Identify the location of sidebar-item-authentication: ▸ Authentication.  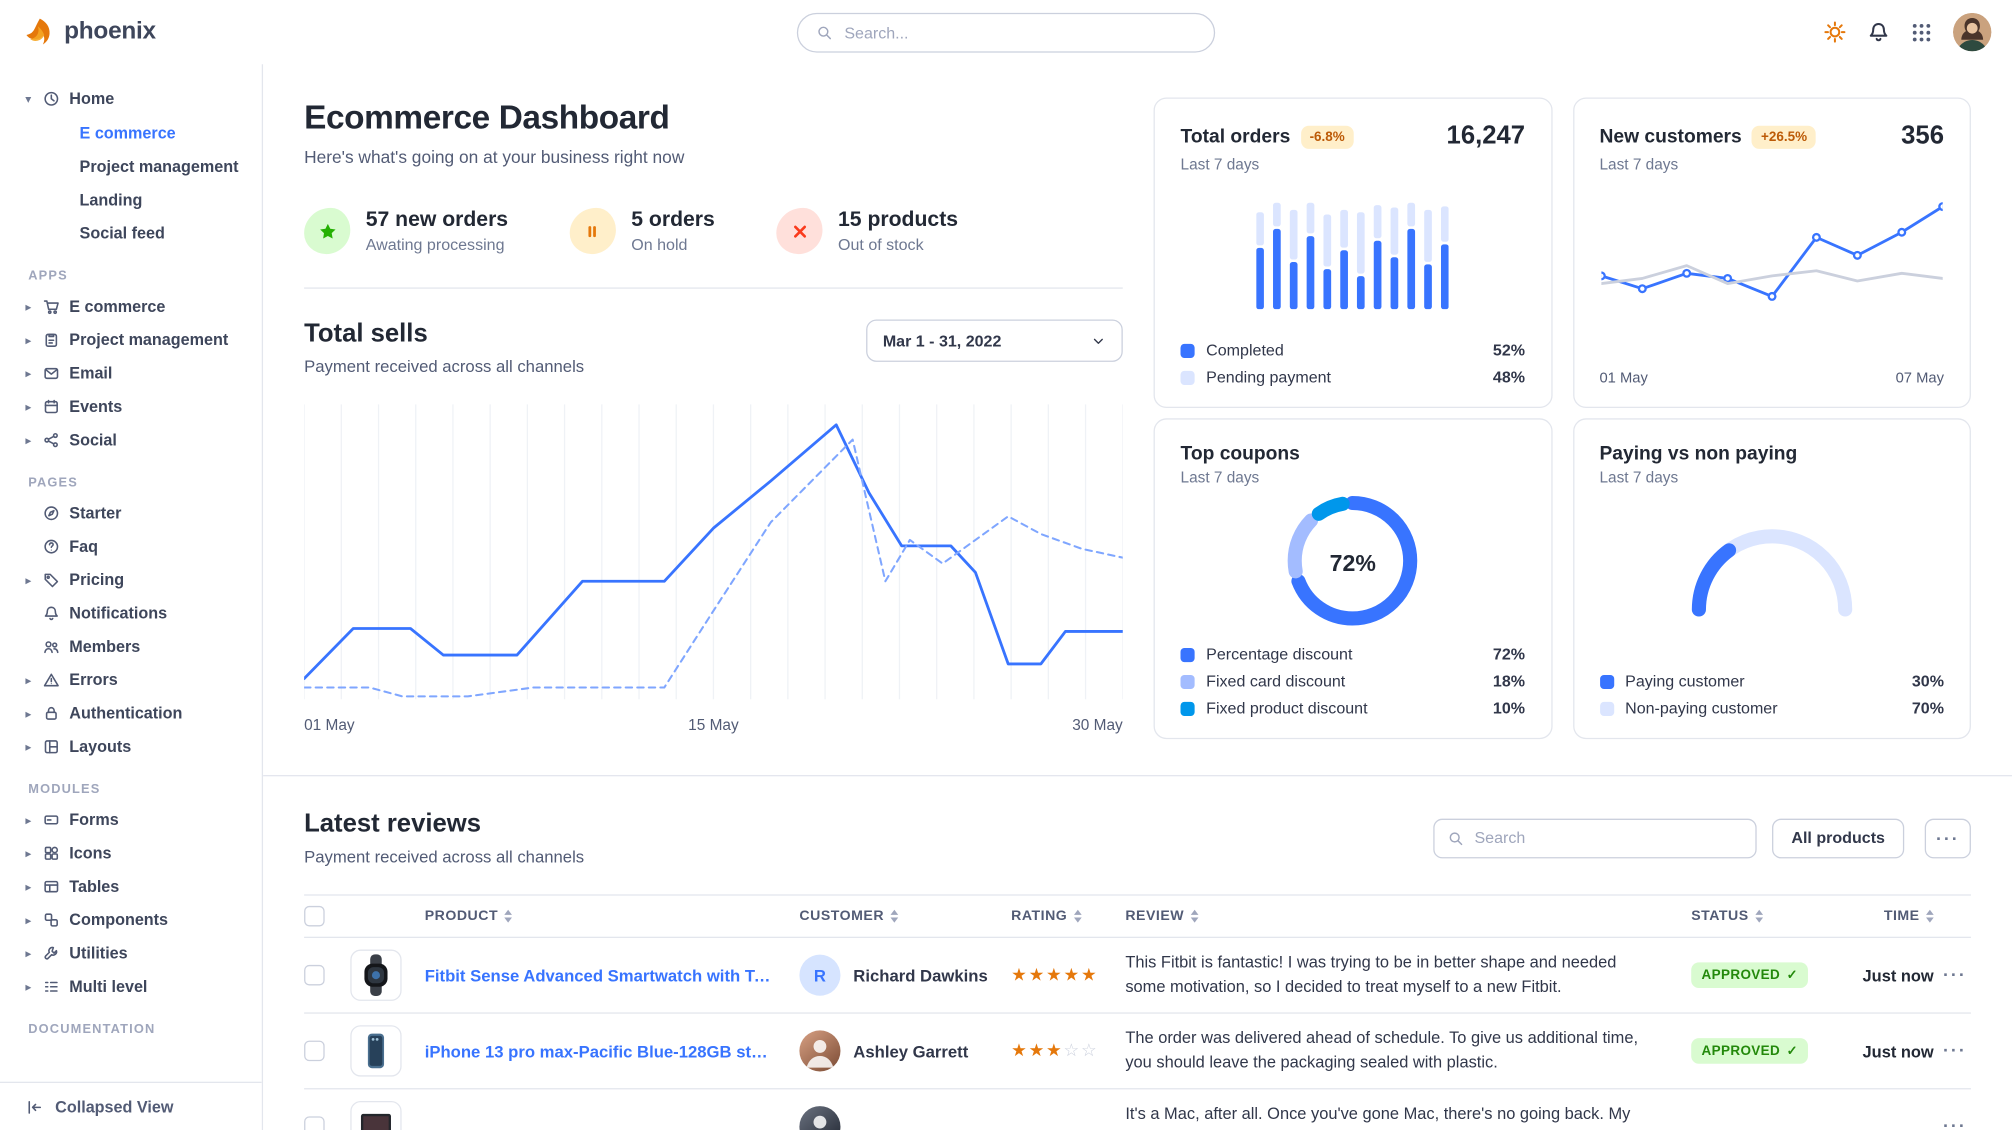
(104, 713).